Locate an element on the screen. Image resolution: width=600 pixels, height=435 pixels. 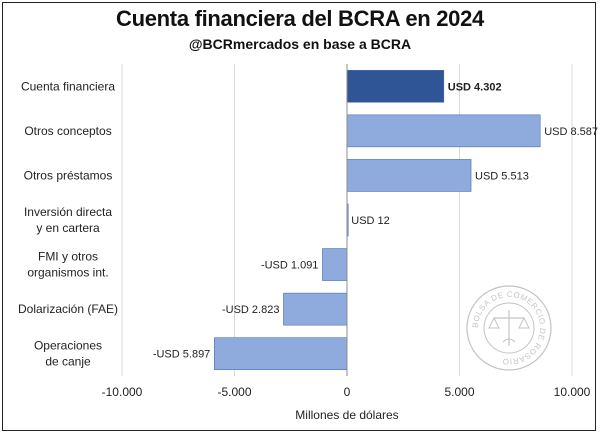
category-label: Inversión directa y en cartera is located at coordinates (68, 220).